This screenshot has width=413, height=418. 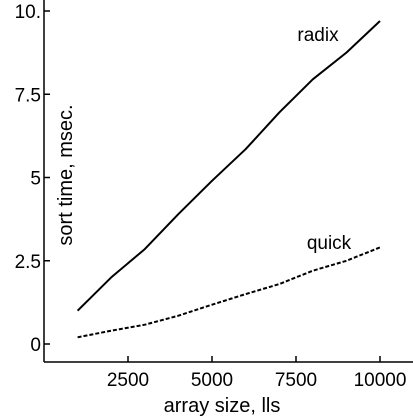 I want to click on y-tick-label: 5, so click(x=35, y=179).